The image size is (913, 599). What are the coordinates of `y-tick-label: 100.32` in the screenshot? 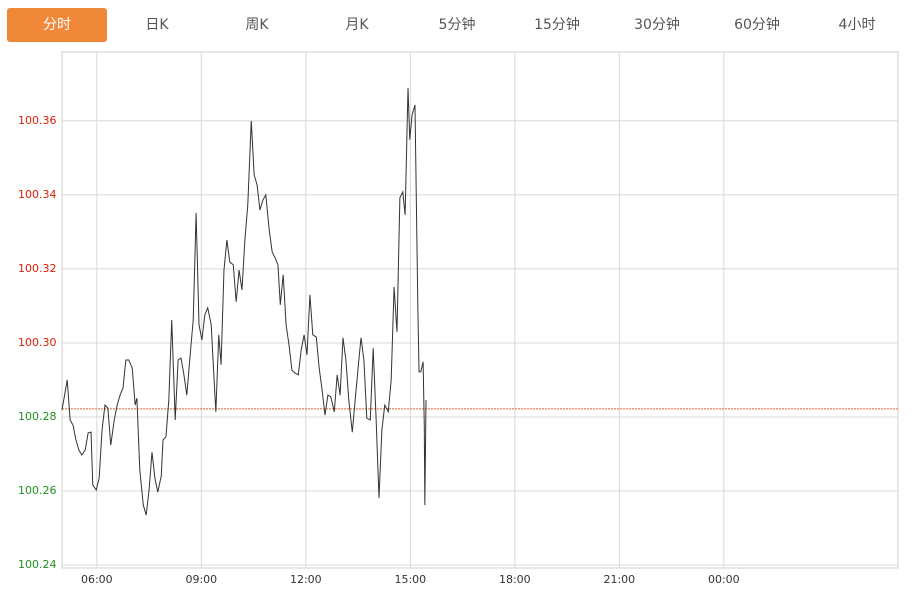 It's located at (37, 268).